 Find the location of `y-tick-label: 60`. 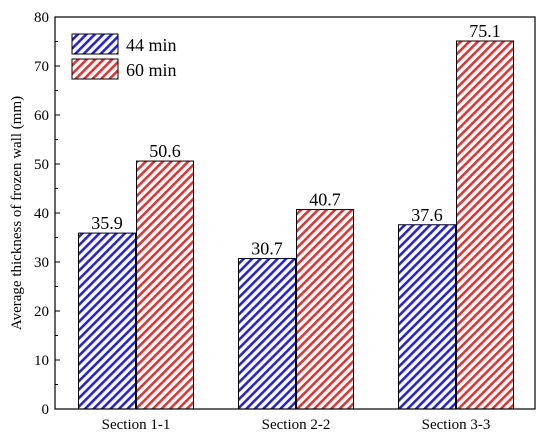

y-tick-label: 60 is located at coordinates (41, 116).